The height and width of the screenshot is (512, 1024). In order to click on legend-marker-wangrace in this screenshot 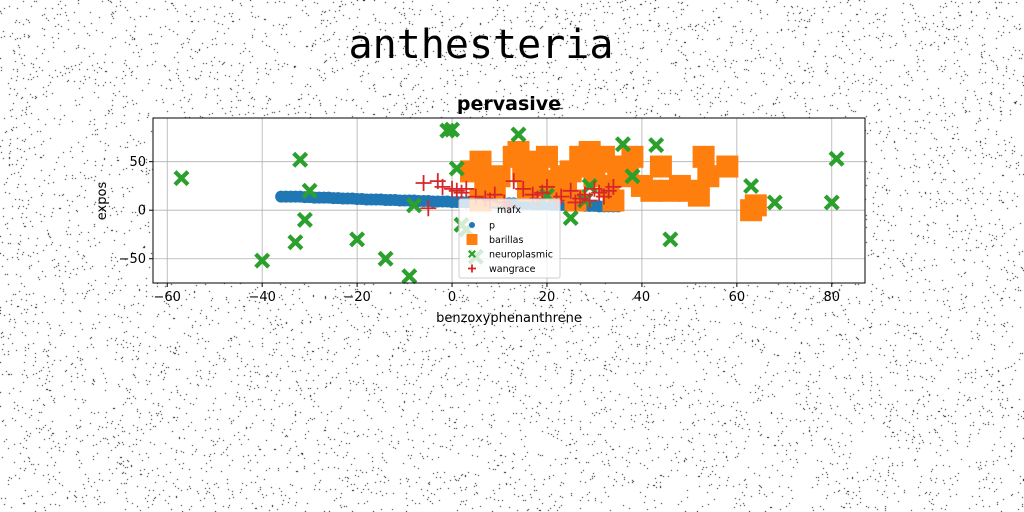, I will do `click(472, 268)`.